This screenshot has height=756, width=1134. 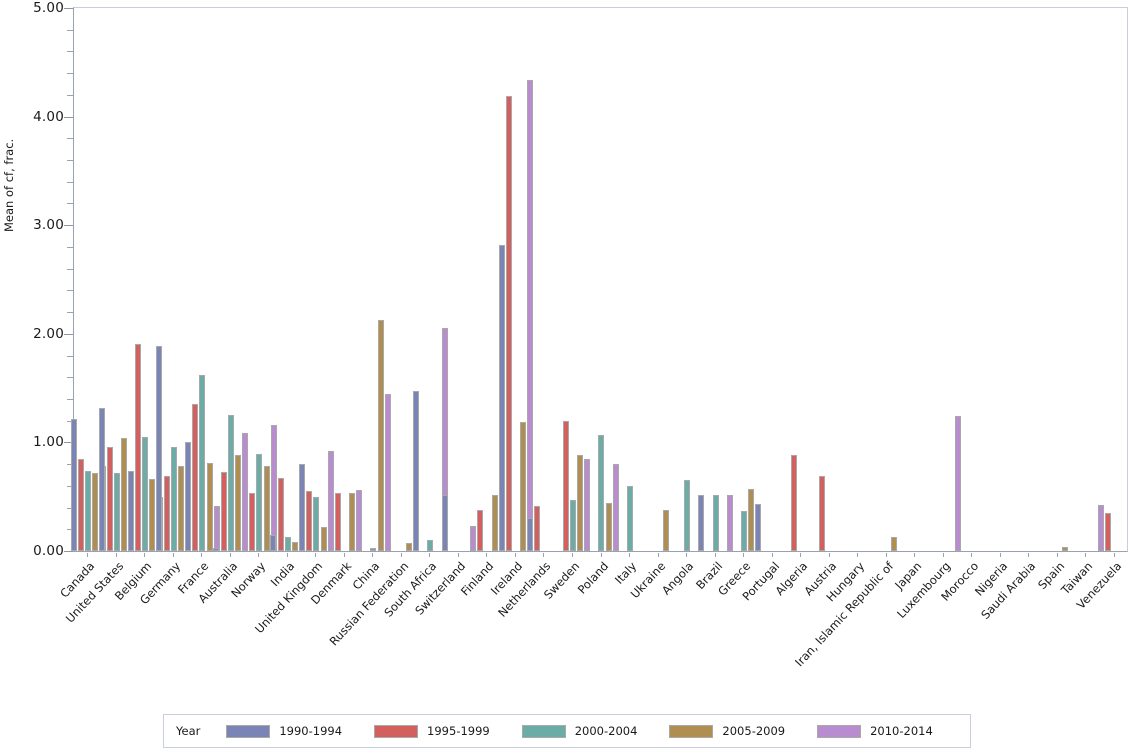 What do you see at coordinates (48, 116) in the screenshot?
I see `y-tick-label: 4.00` at bounding box center [48, 116].